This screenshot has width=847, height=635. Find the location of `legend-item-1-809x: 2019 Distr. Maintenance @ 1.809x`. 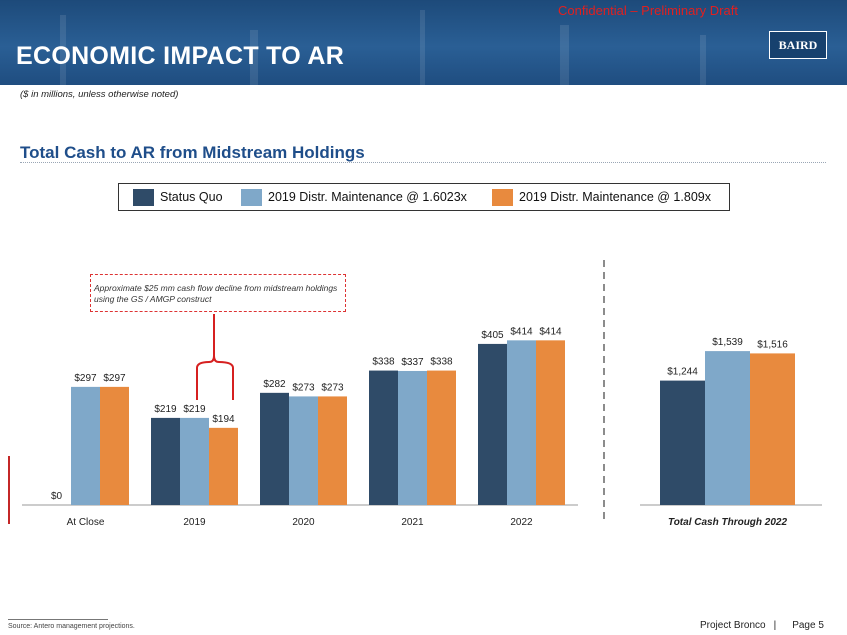

legend-item-1-809x: 2019 Distr. Maintenance @ 1.809x is located at coordinates (601, 197).